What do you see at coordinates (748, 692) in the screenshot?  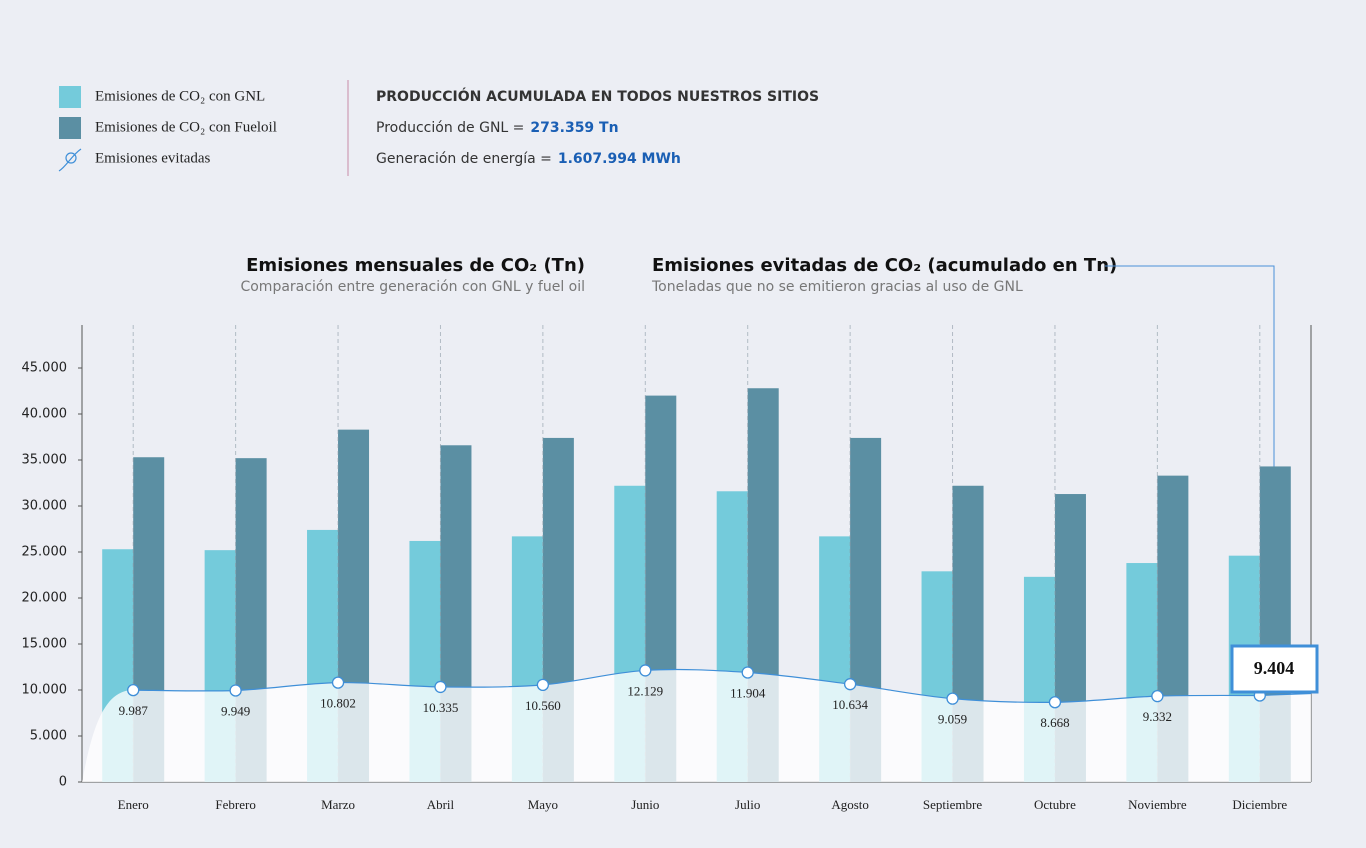 I see `value-label: 11.904` at bounding box center [748, 692].